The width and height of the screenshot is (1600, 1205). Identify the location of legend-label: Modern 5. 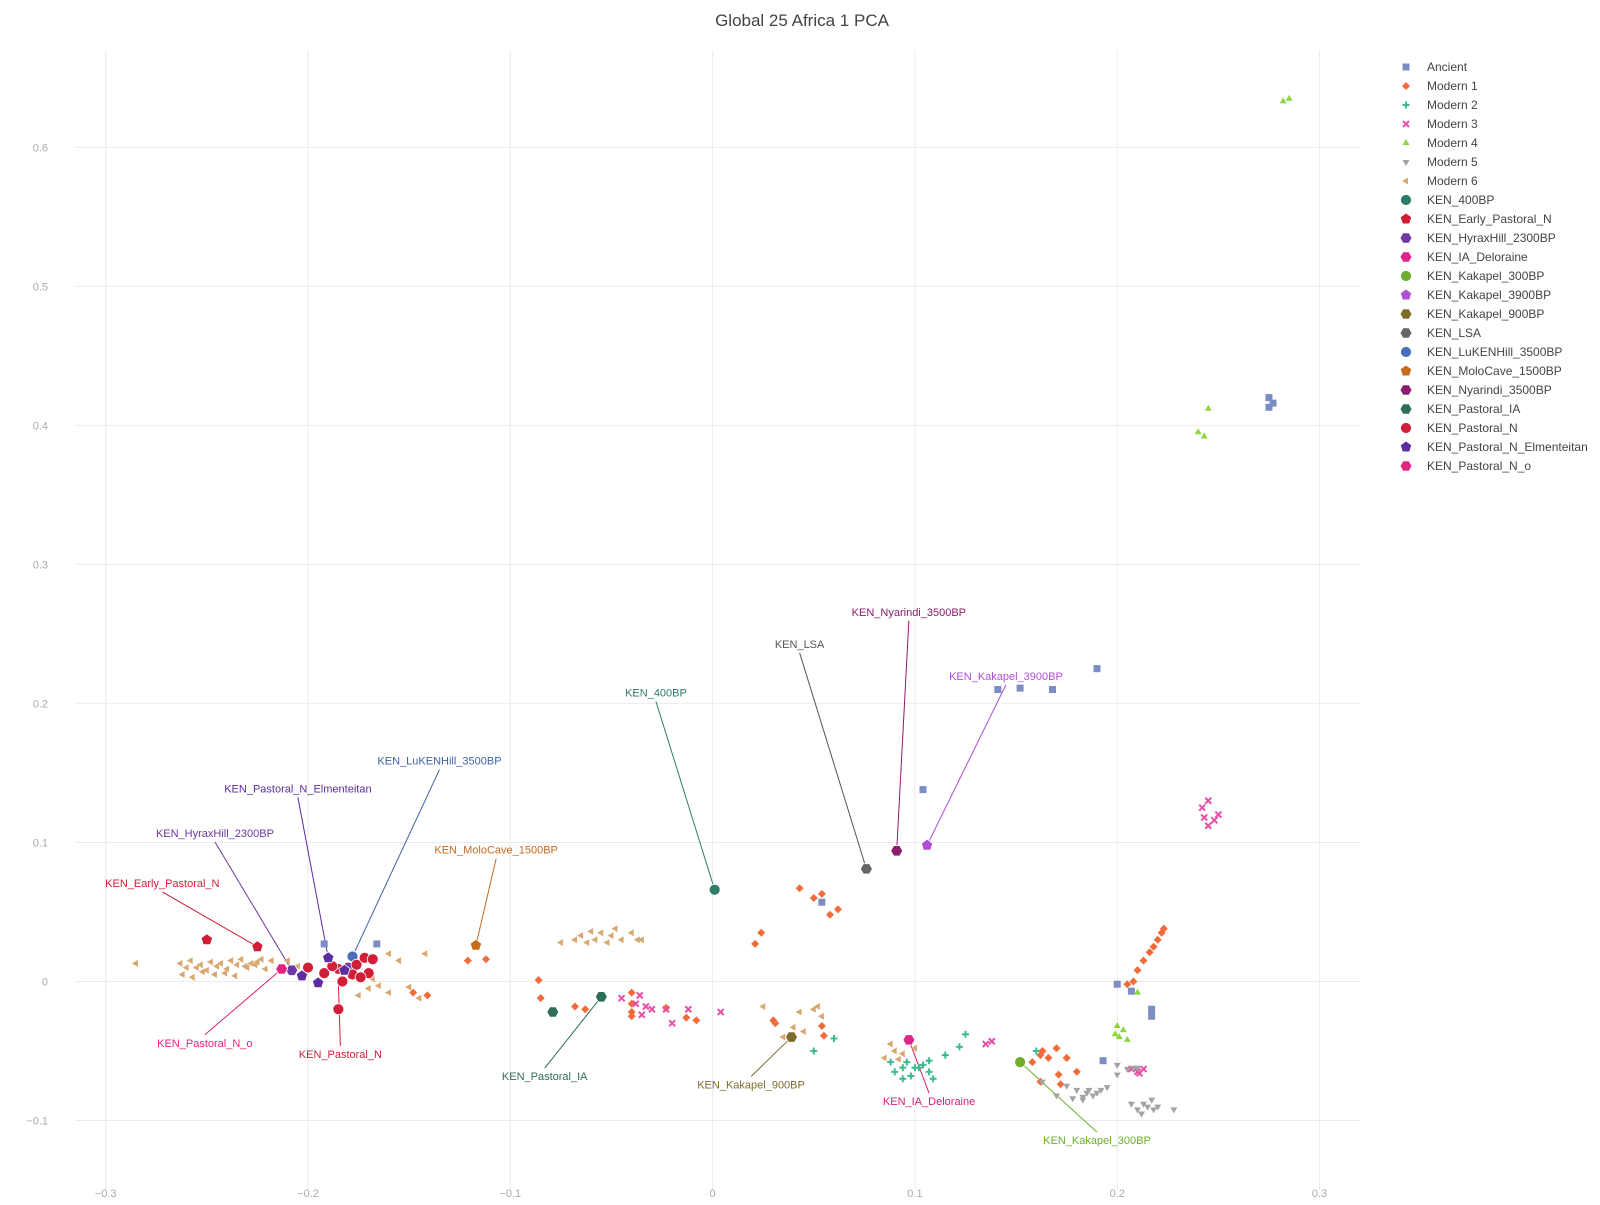
(1452, 162).